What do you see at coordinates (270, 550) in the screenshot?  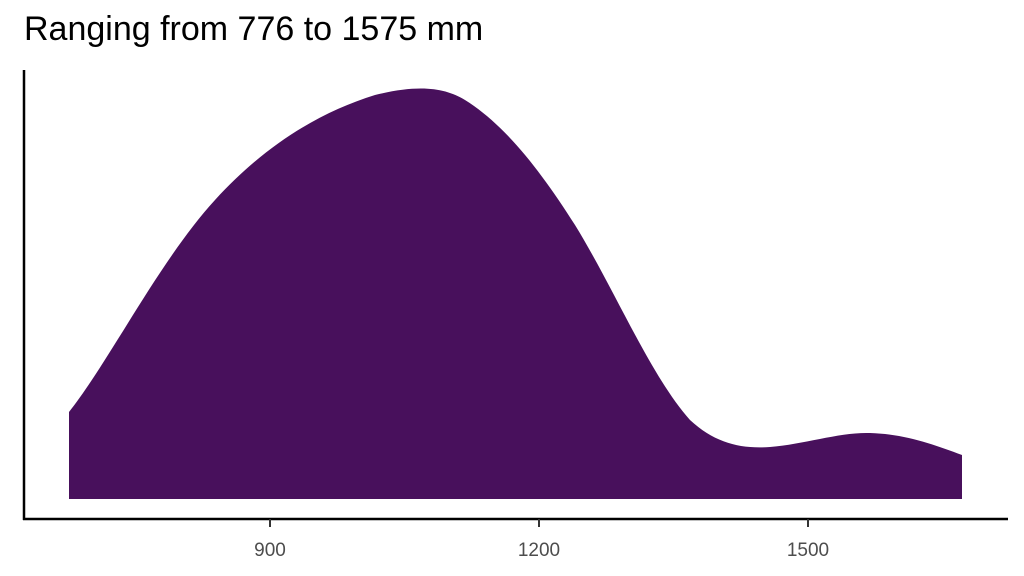 I see `x-tick-label-900: 900` at bounding box center [270, 550].